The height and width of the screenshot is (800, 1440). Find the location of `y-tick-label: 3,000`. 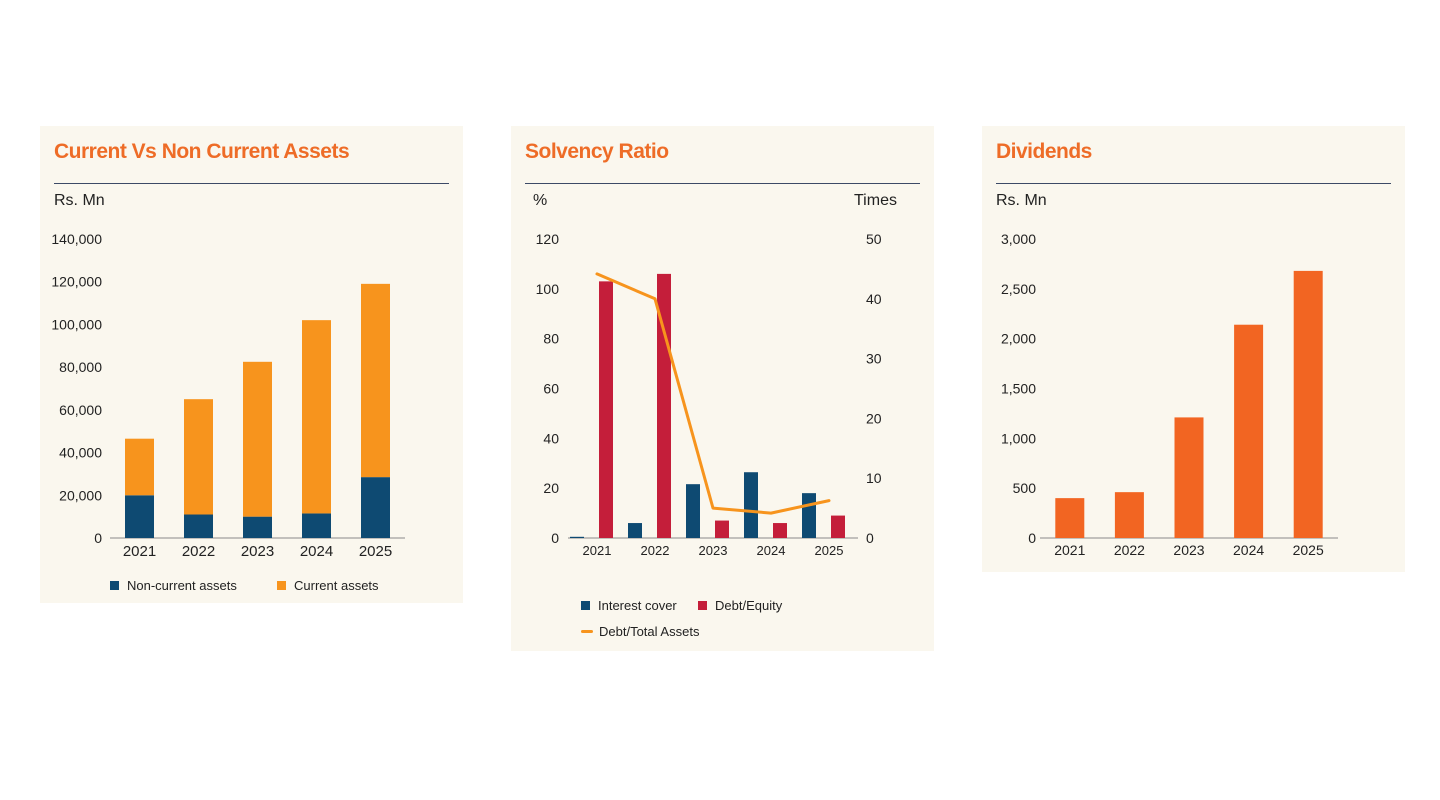

y-tick-label: 3,000 is located at coordinates (1018, 239).